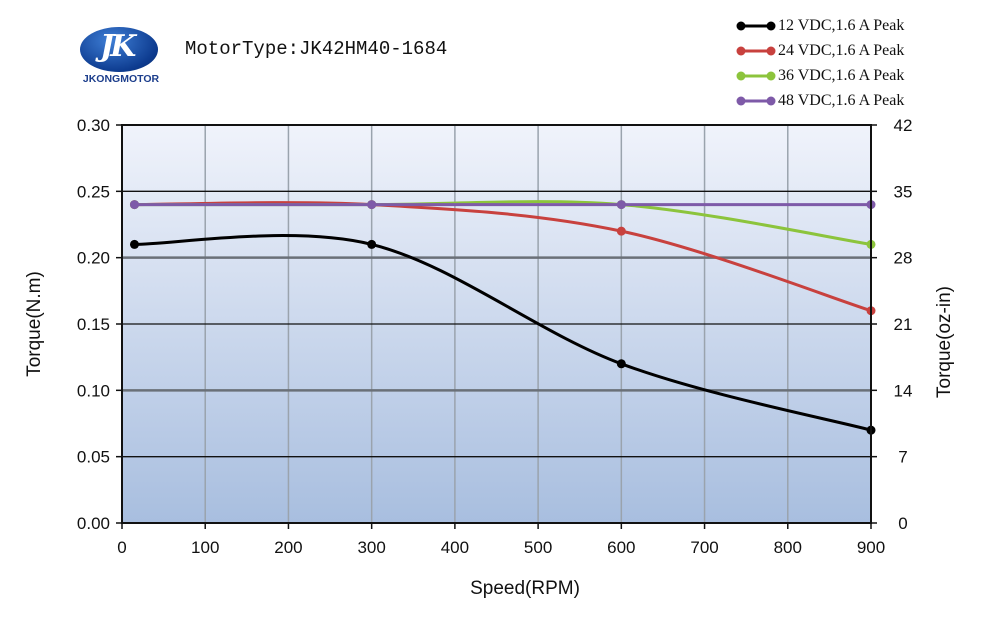 This screenshot has height=627, width=1000. What do you see at coordinates (841, 25) in the screenshot?
I see `legend-label: 12 VDC,1.6 A Peak` at bounding box center [841, 25].